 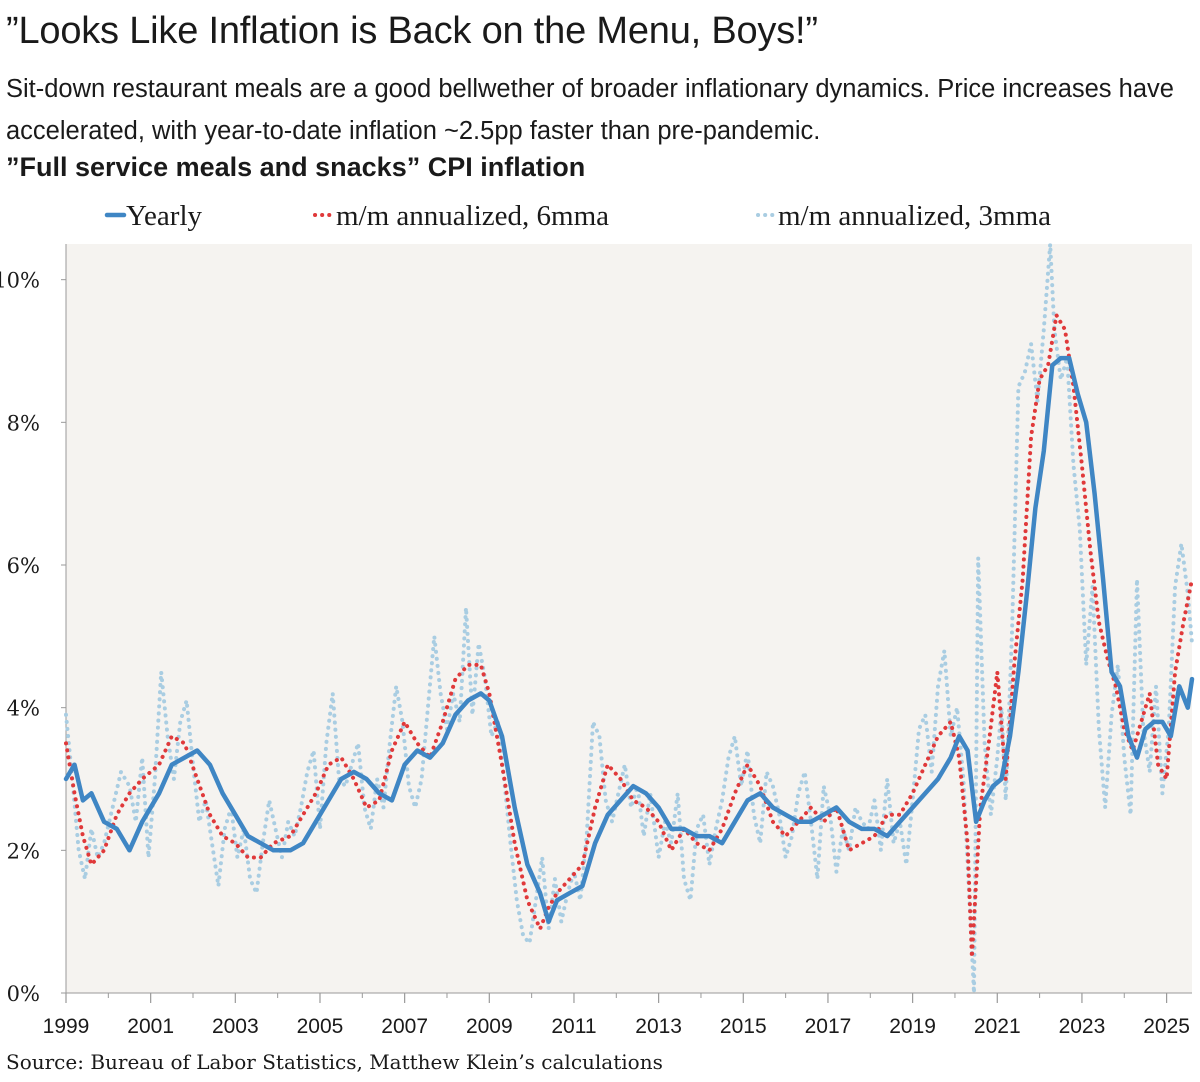 I want to click on y-tick-label: 8%, so click(x=23, y=423).